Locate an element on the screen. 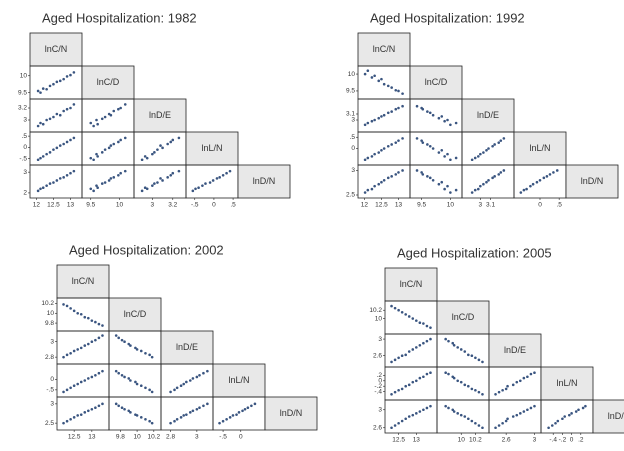 This screenshot has height=451, width=624. y-tick-label: -.5 is located at coordinates (50, 390).